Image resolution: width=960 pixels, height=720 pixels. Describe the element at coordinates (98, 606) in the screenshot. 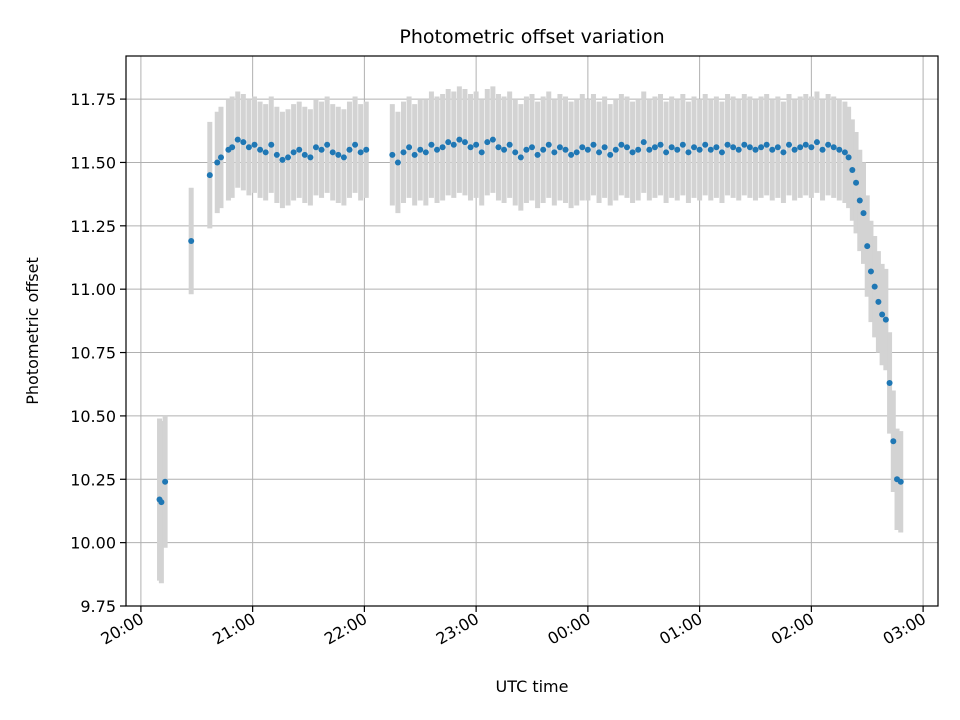

I see `y-tick-label: 9.75` at that location.